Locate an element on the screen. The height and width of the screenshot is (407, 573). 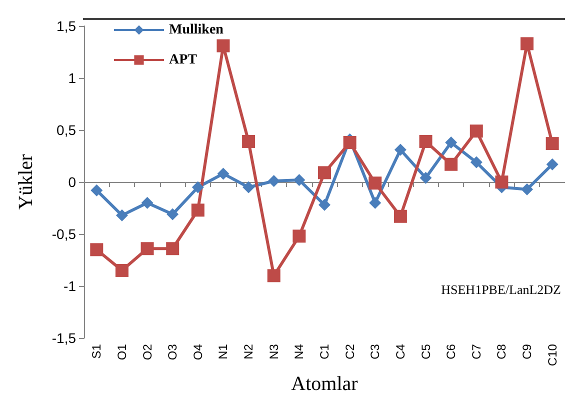
x-tick-label: C1 is located at coordinates (325, 352).